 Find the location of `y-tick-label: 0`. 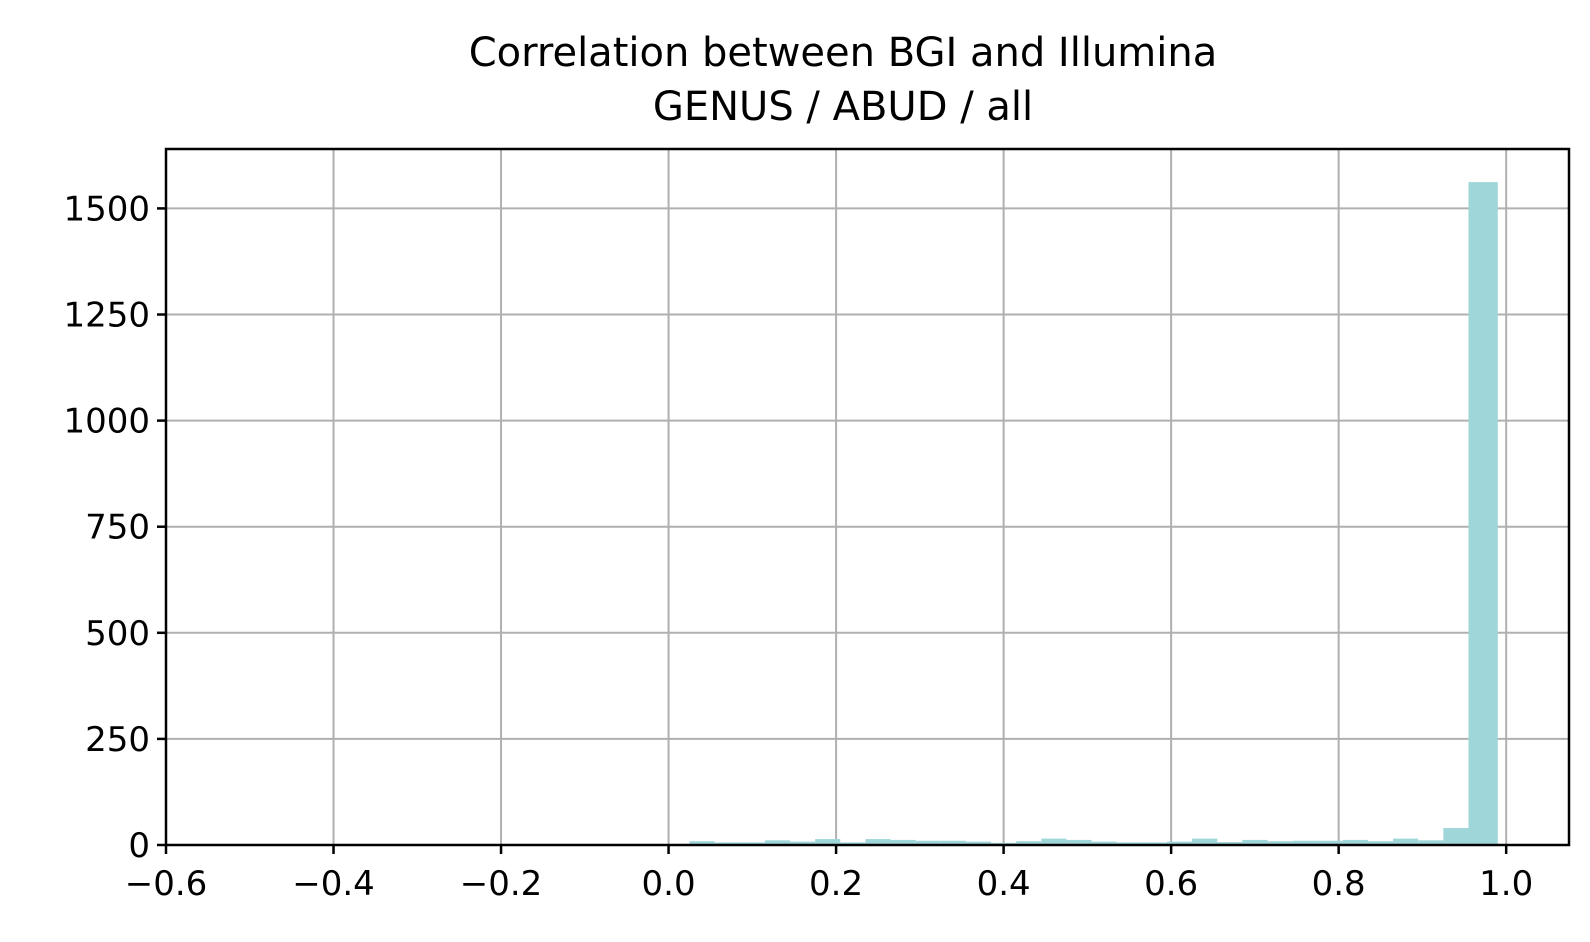

y-tick-label: 0 is located at coordinates (139, 846).